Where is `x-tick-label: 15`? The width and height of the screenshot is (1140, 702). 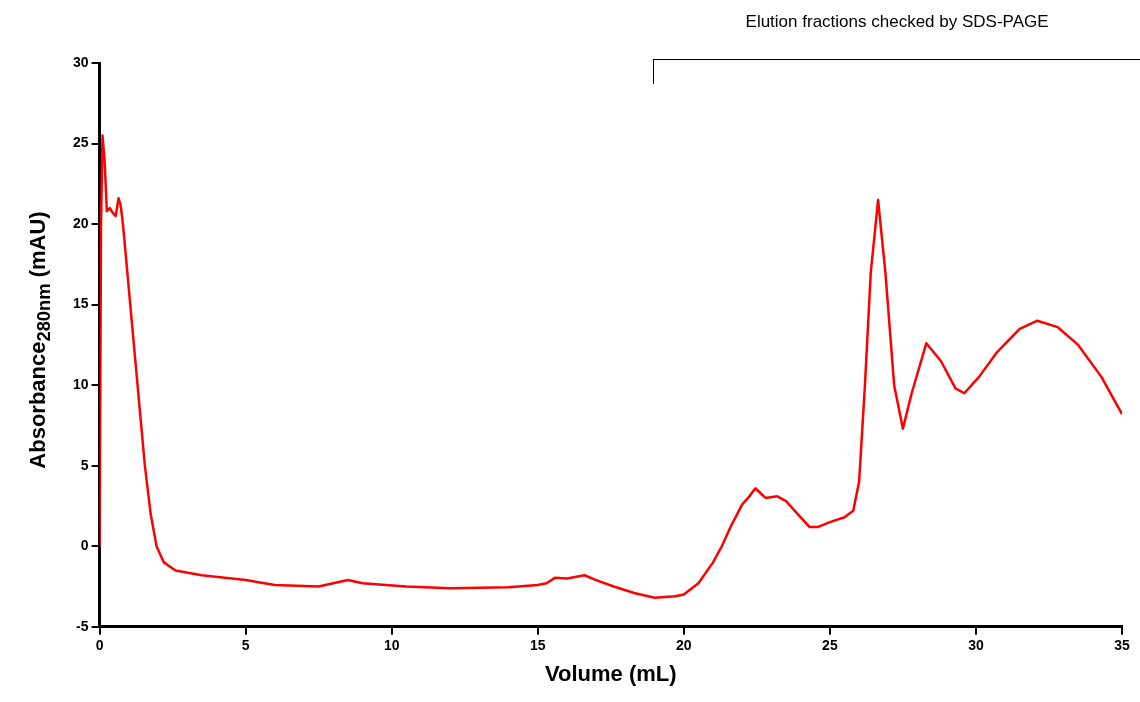
x-tick-label: 15 is located at coordinates (537, 645).